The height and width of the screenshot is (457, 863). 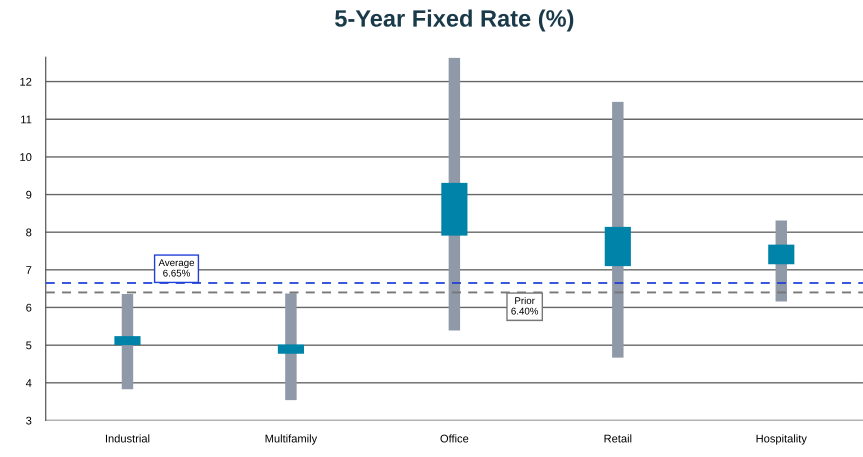 I want to click on x-tick-label: Industrial, so click(x=128, y=438).